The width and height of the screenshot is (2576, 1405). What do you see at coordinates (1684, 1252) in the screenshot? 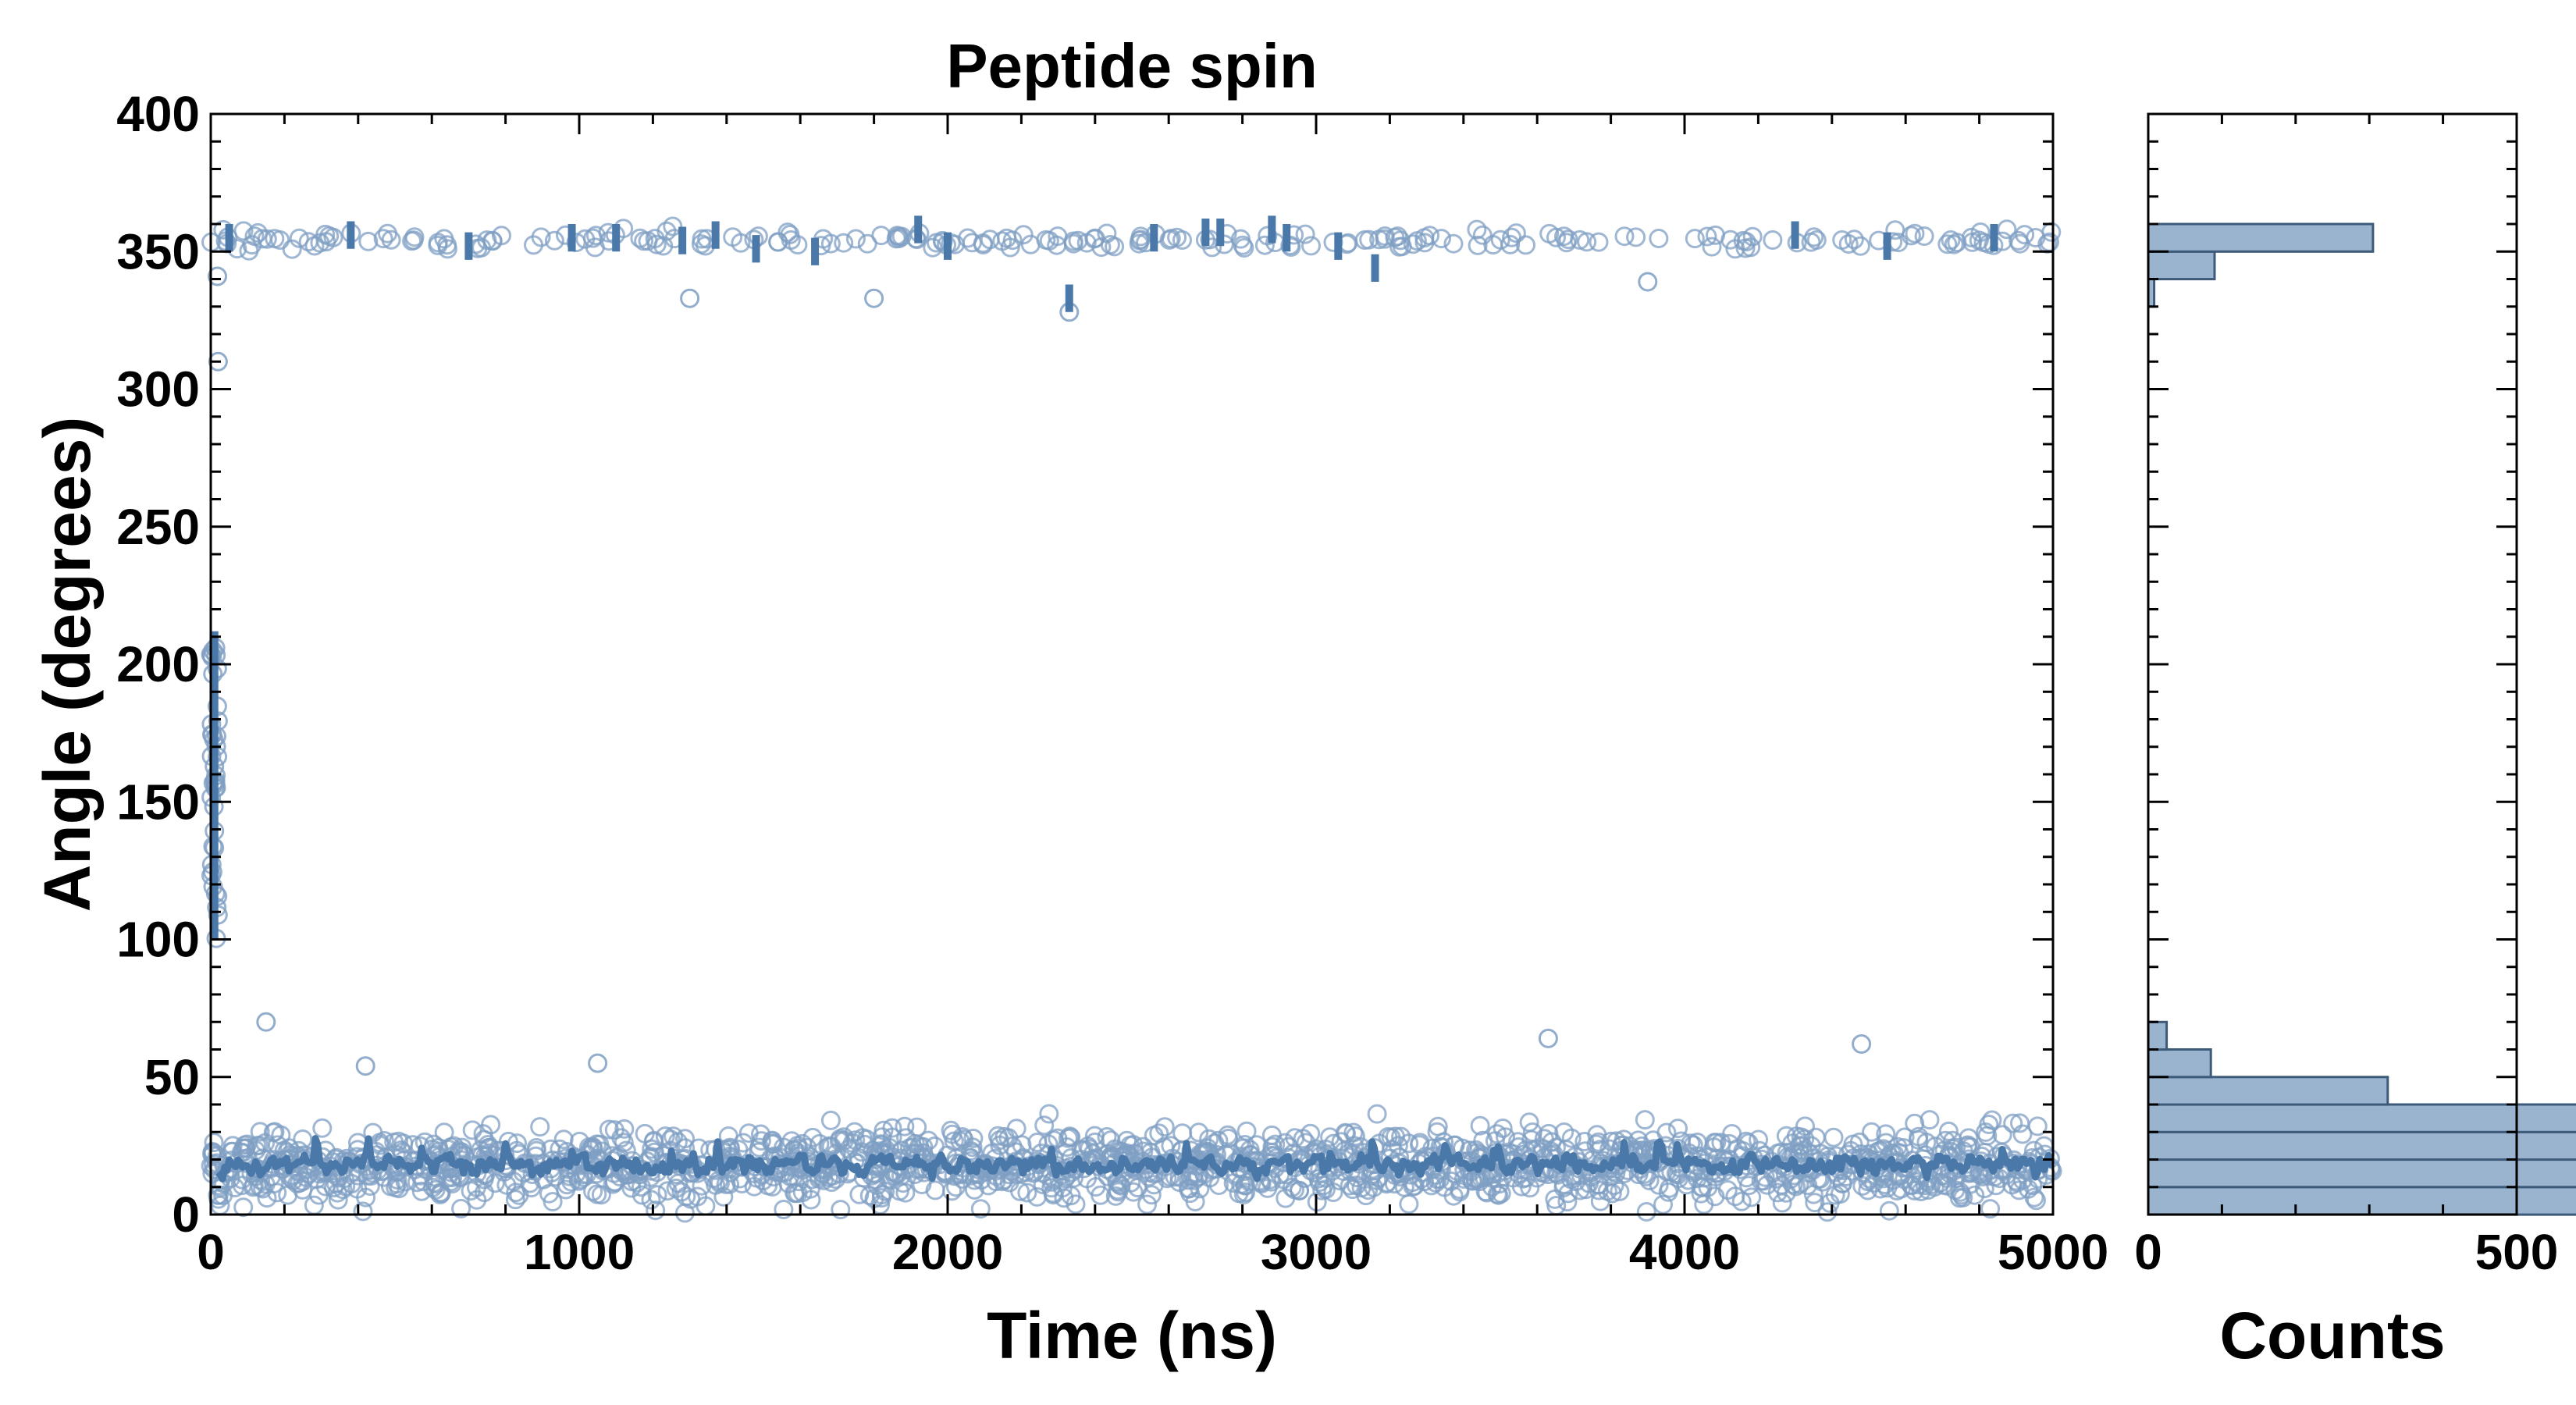
I see `x-tick-label: 4000` at bounding box center [1684, 1252].